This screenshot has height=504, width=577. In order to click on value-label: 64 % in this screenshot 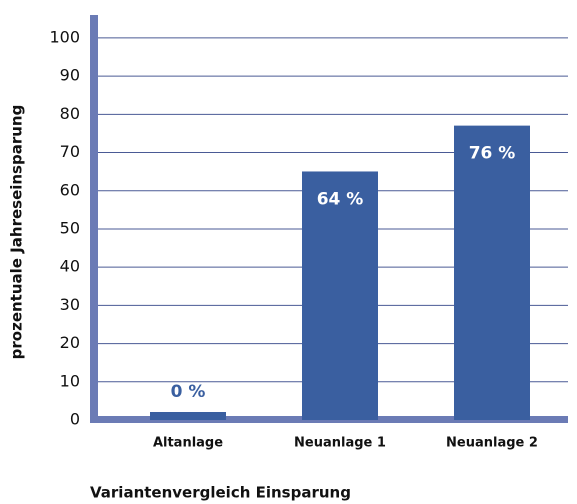, I will do `click(340, 199)`.